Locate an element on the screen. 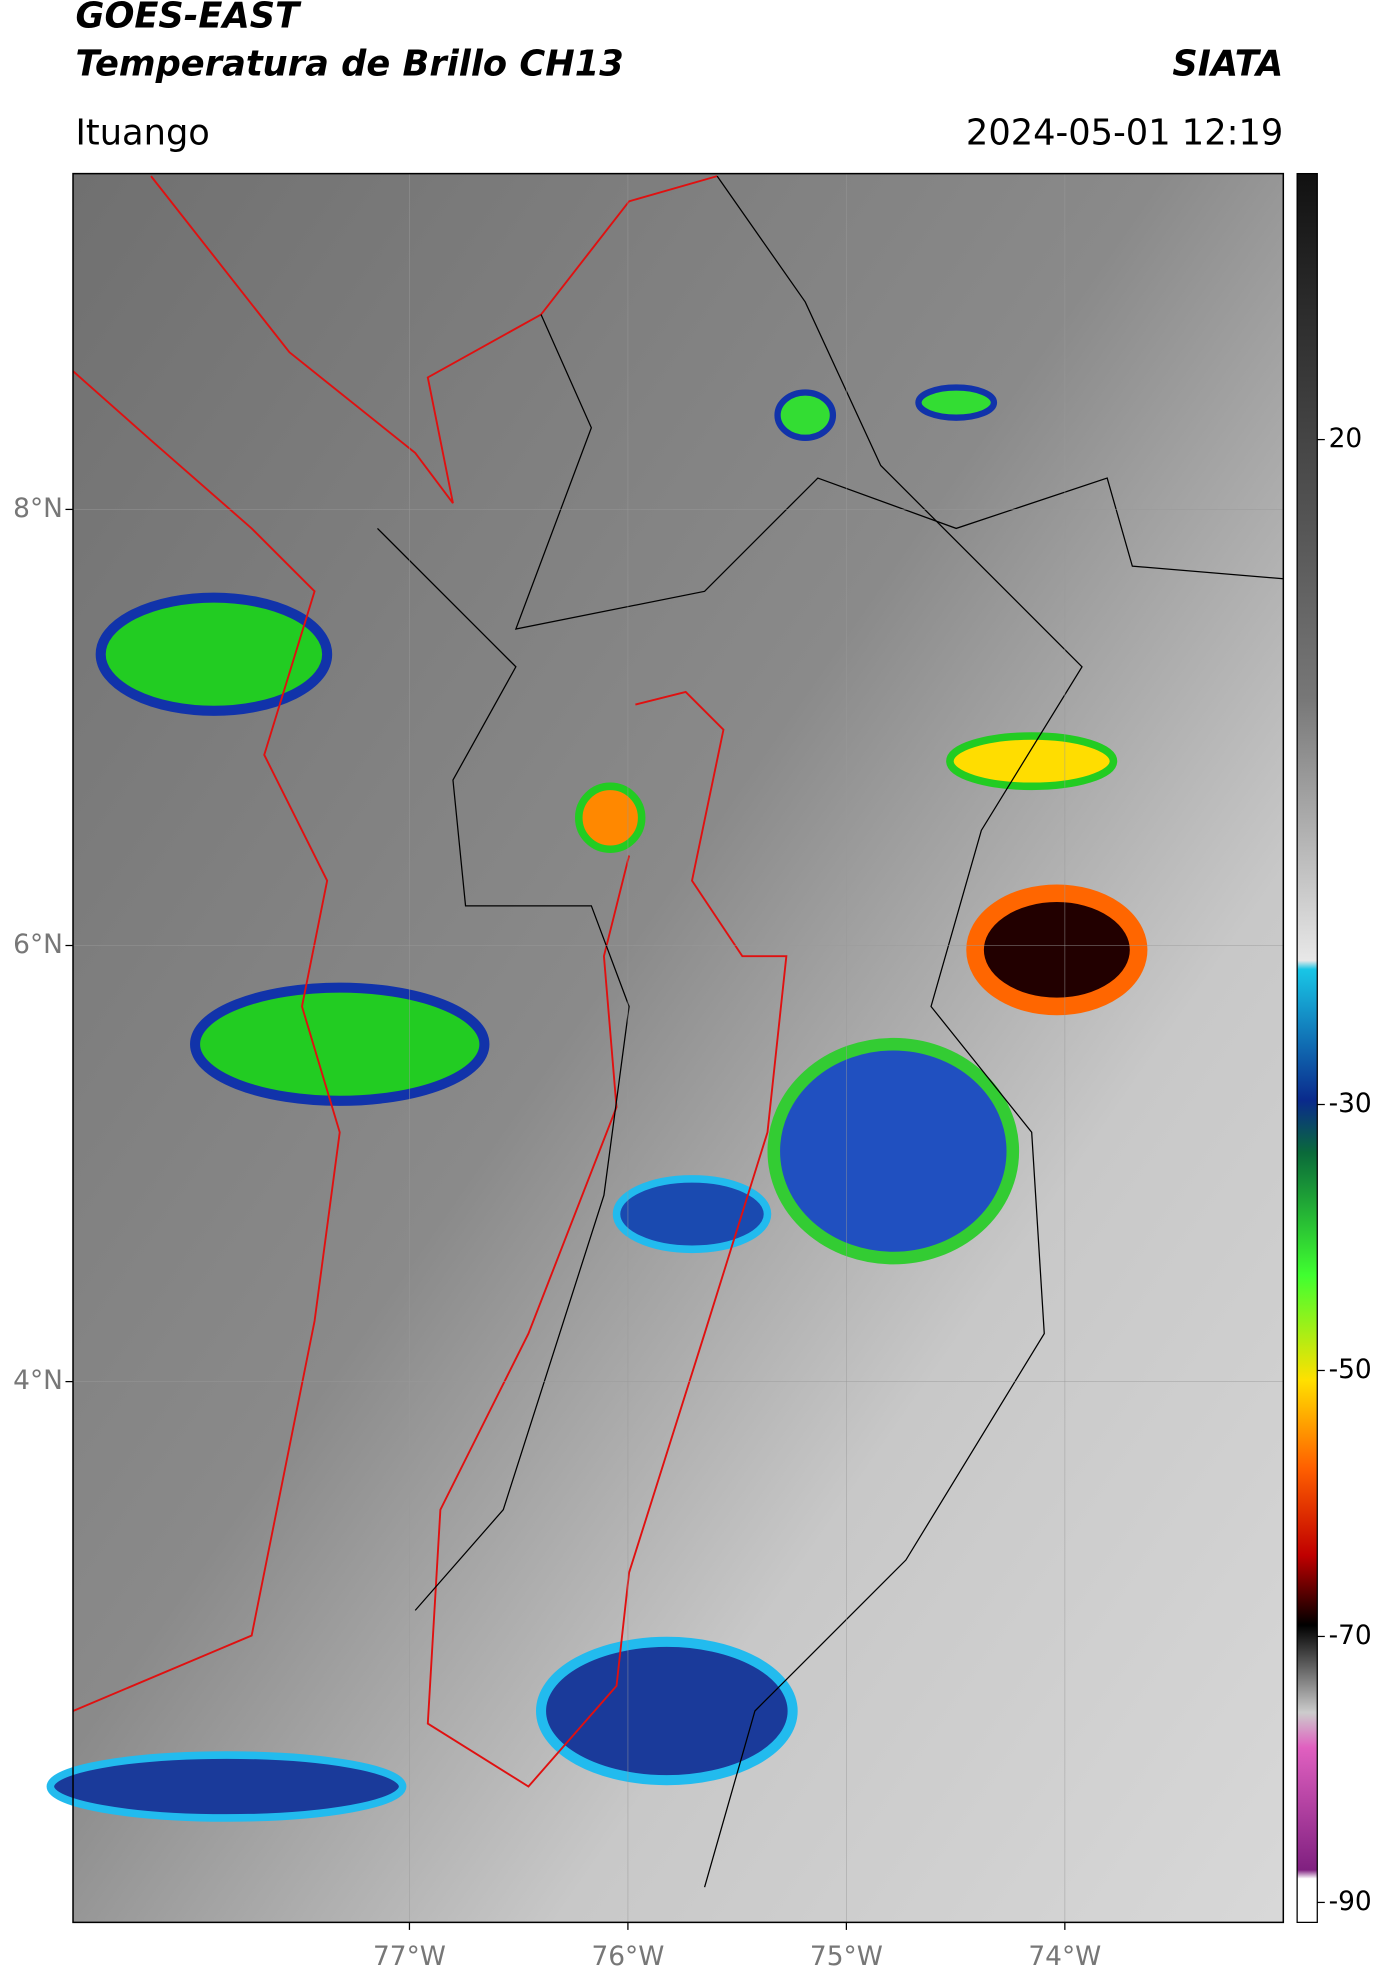  y-tick-label: 8°N is located at coordinates (38, 508).